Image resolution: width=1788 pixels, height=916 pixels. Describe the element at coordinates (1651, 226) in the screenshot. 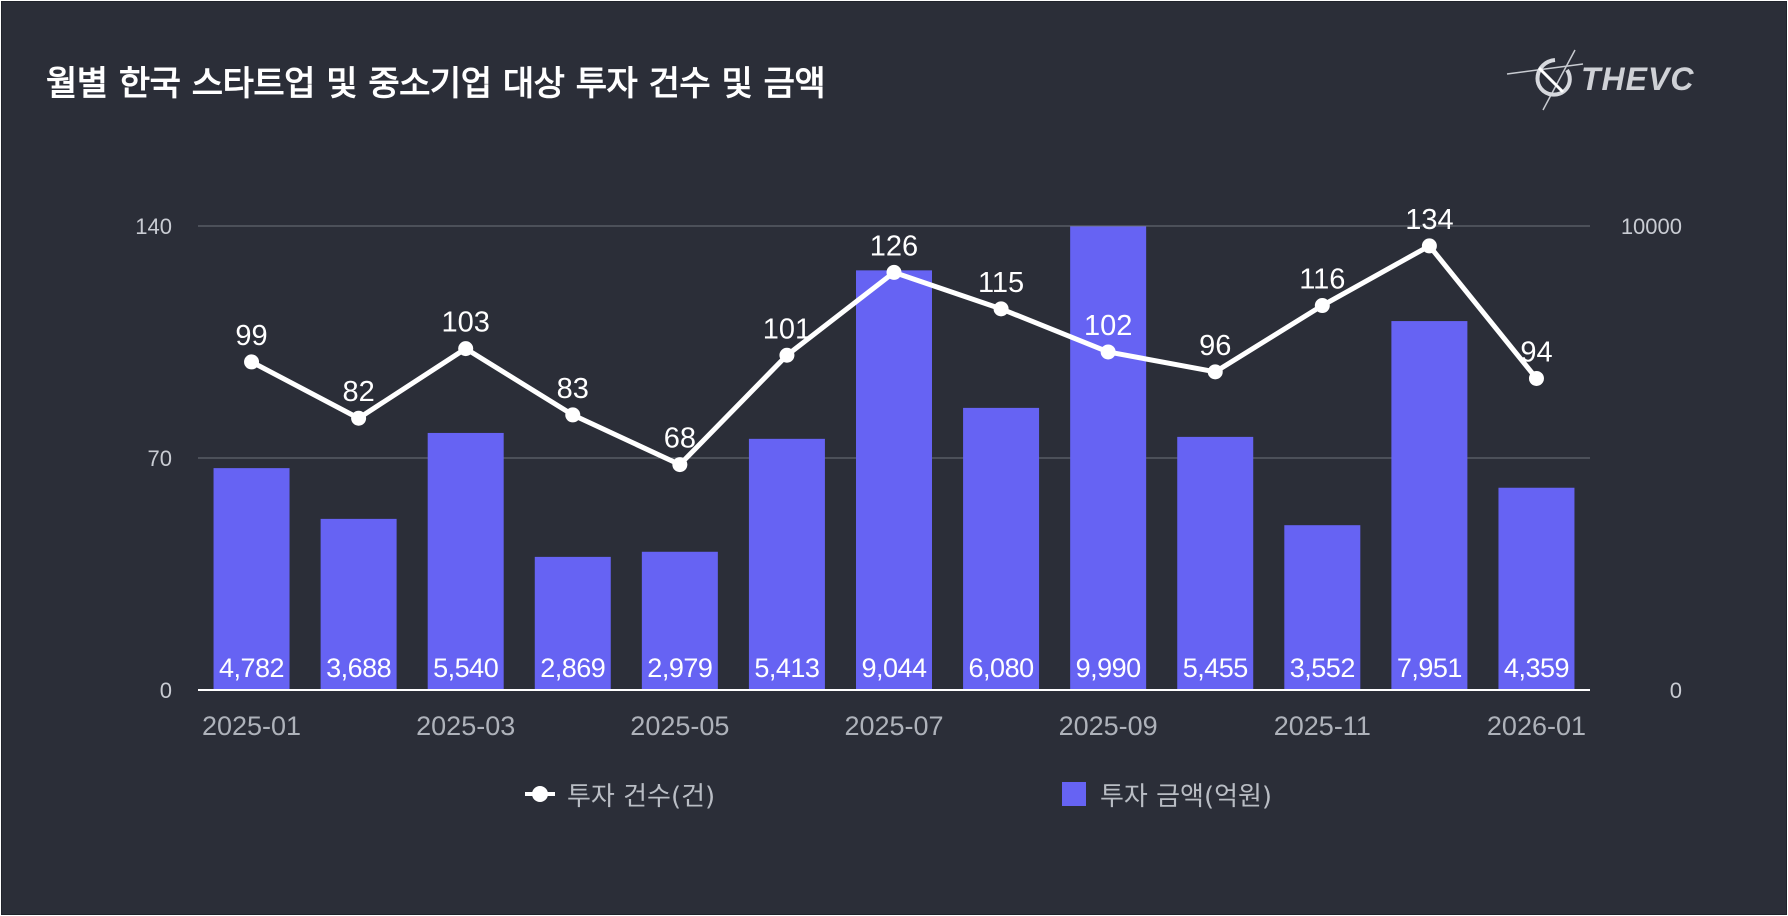

I see `y-right-tick-label: 10000` at that location.